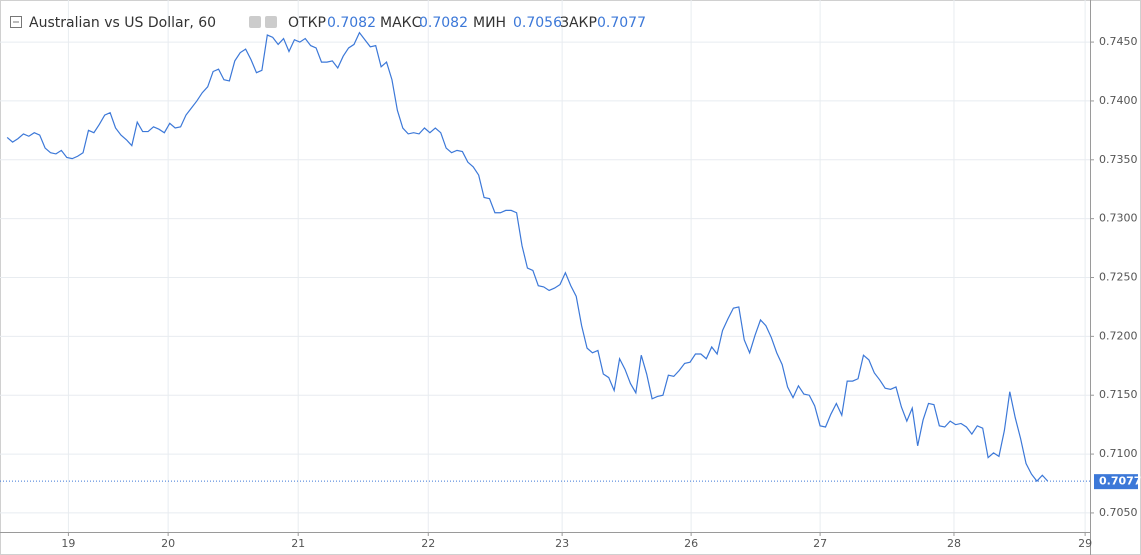  I want to click on x-tick-label: 21, so click(298, 543).